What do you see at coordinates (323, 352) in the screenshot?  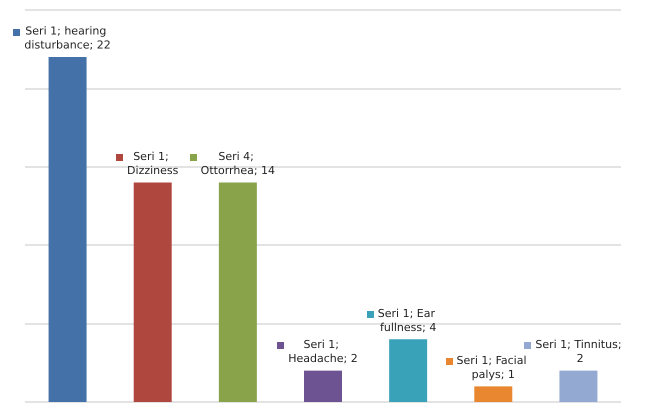 I see `data-label: Seri 1; Headache; 2` at bounding box center [323, 352].